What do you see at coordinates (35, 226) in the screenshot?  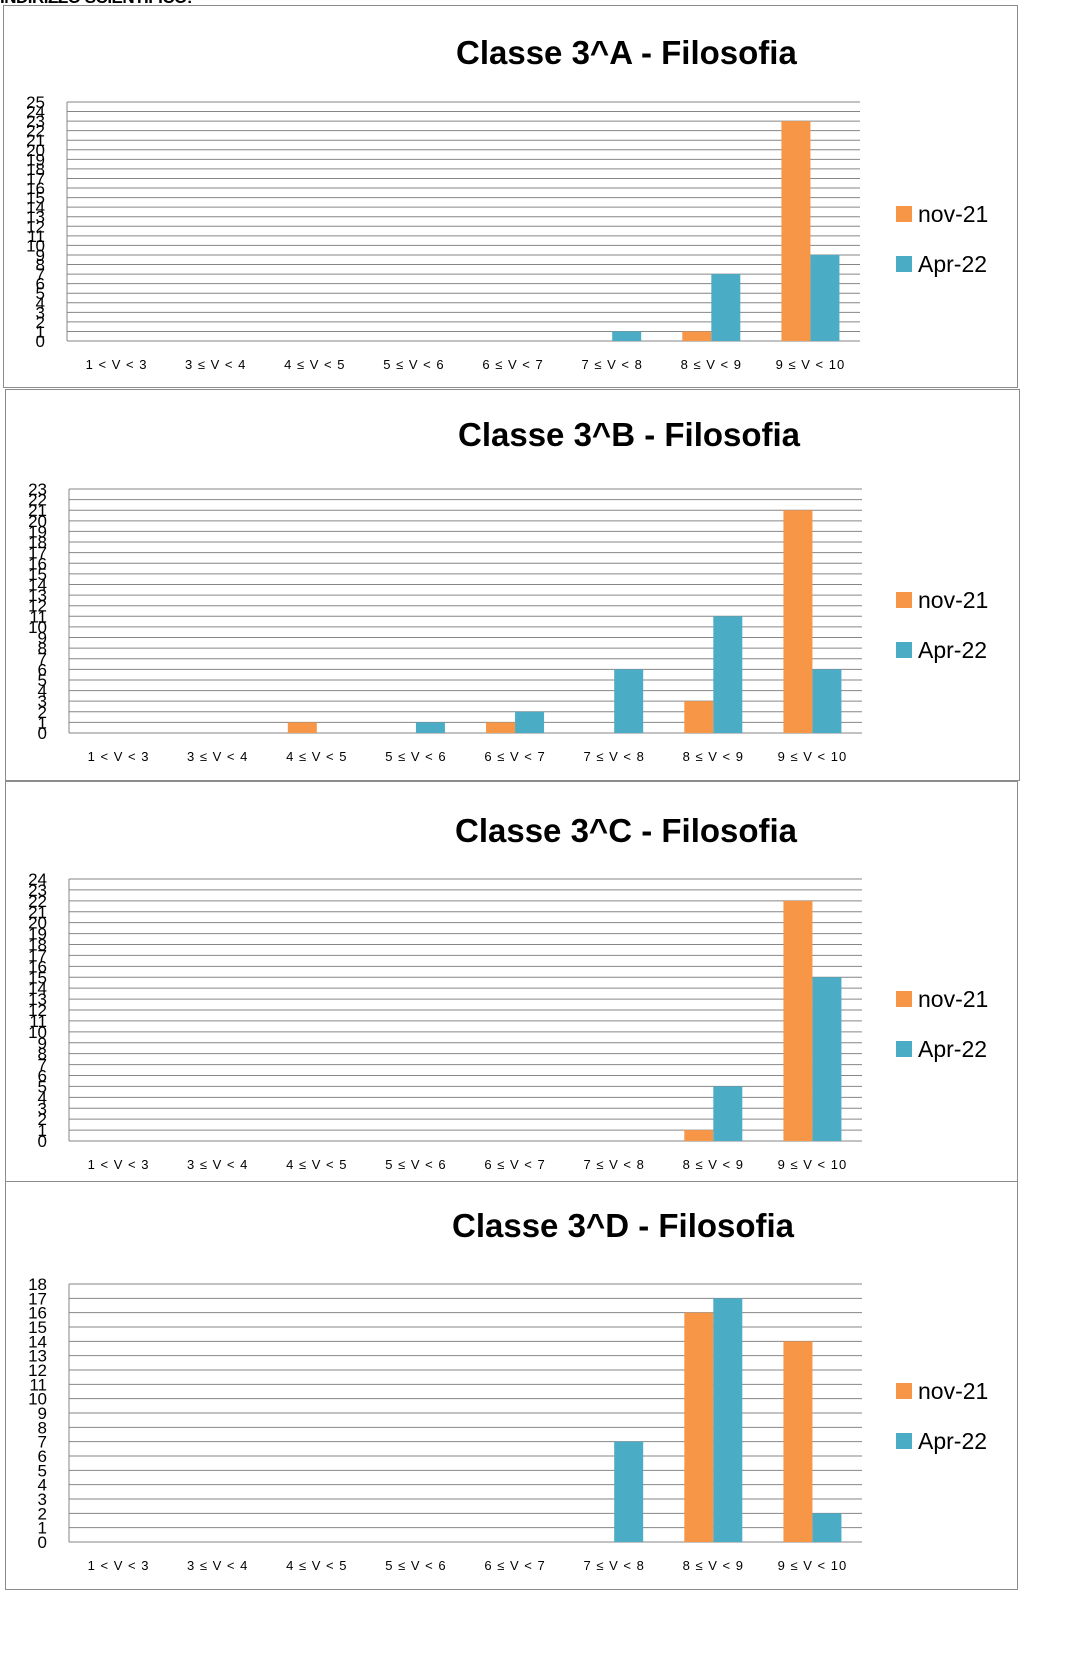 I see `y-tick-label: 12` at bounding box center [35, 226].